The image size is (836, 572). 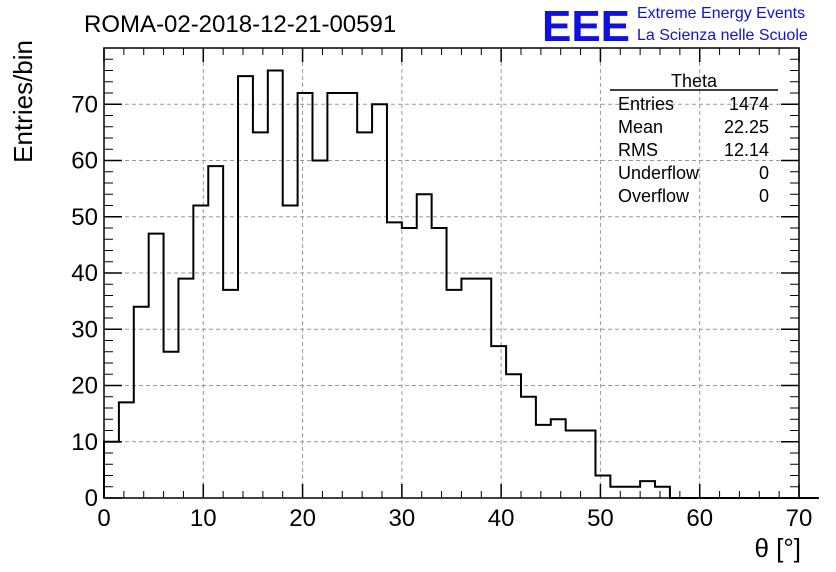 I want to click on y-tick-label: 60, so click(x=84, y=161).